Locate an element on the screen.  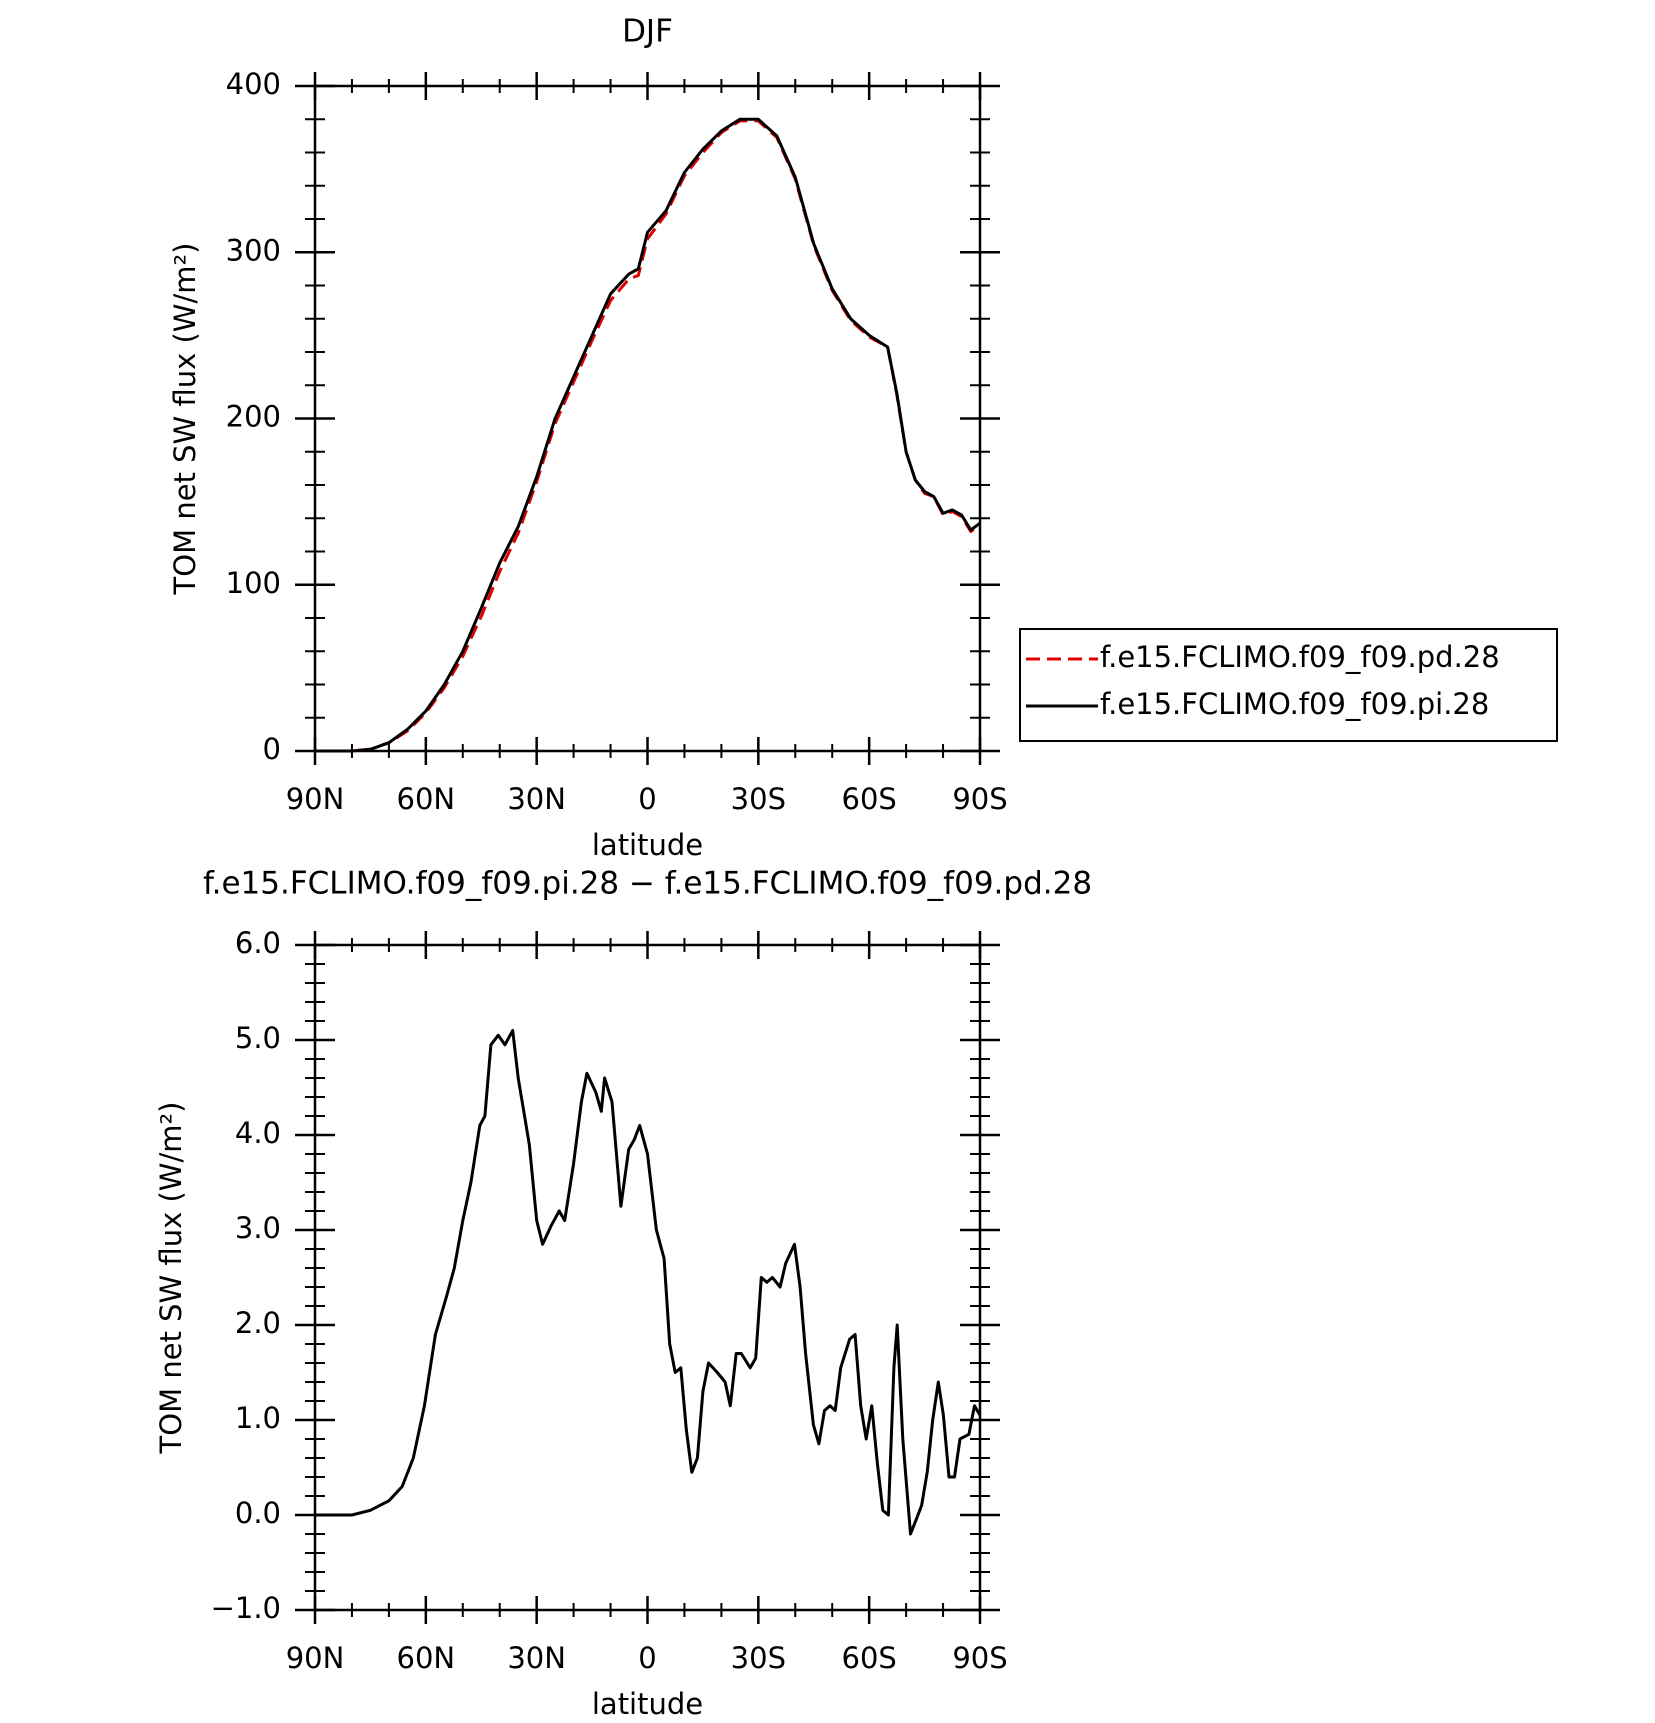
y-tick-label: 100 is located at coordinates (253, 583).